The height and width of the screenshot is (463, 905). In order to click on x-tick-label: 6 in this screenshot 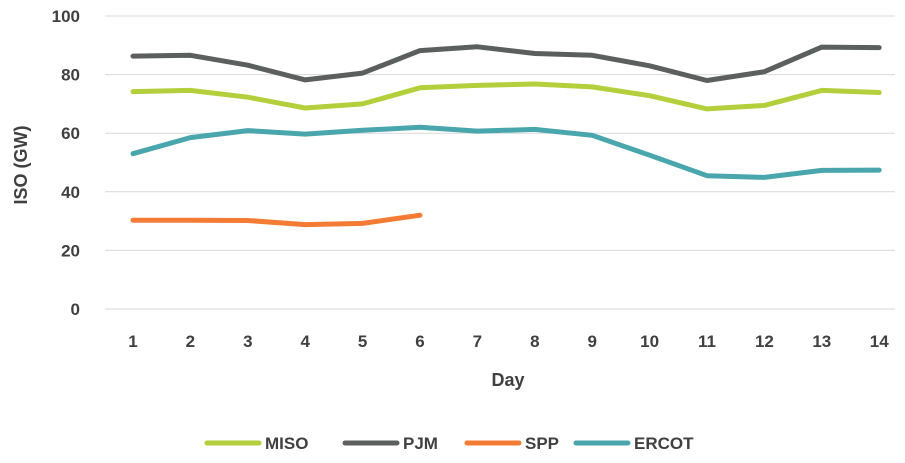, I will do `click(419, 341)`.